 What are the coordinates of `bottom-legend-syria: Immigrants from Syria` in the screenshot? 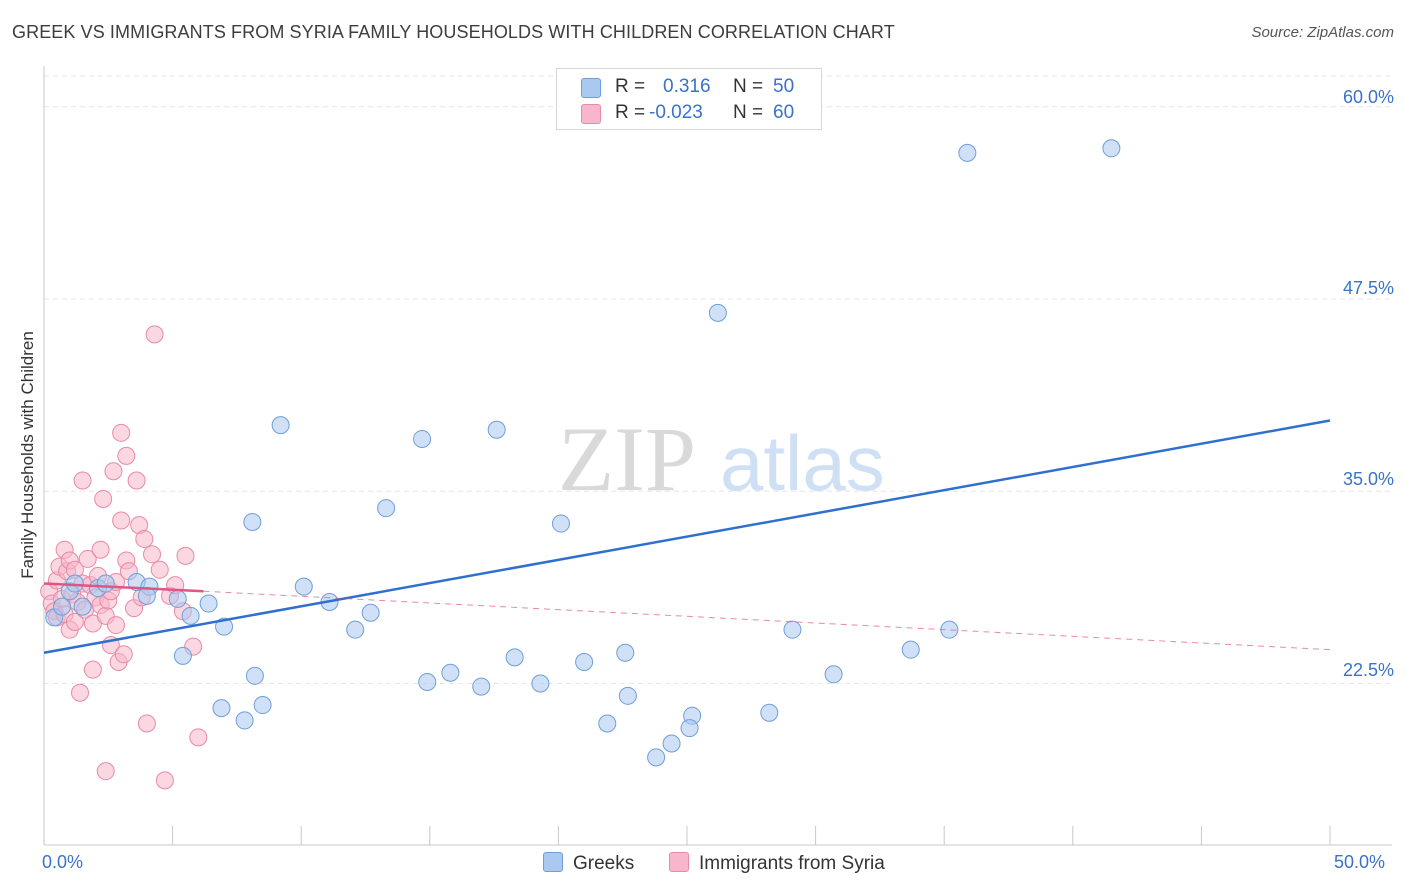 It's located at (777, 863).